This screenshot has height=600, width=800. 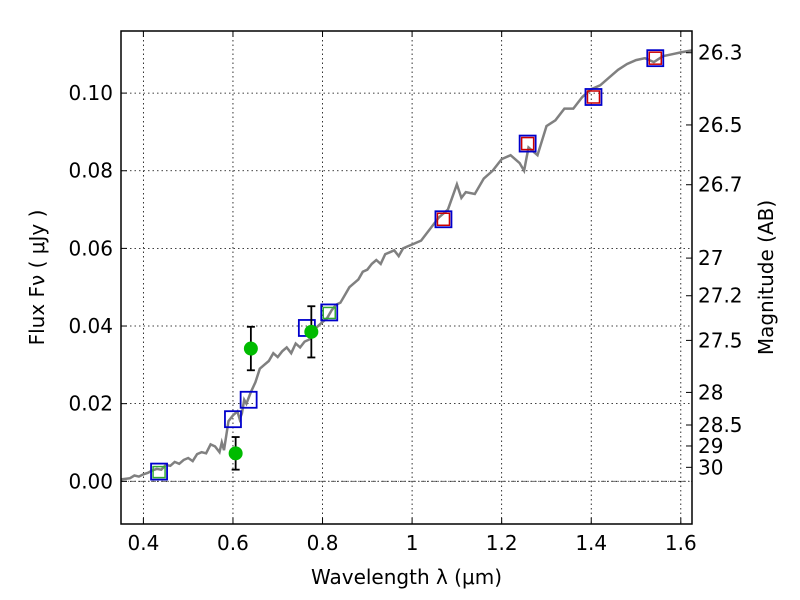 I want to click on right-tick-label: 26.5, so click(x=720, y=125).